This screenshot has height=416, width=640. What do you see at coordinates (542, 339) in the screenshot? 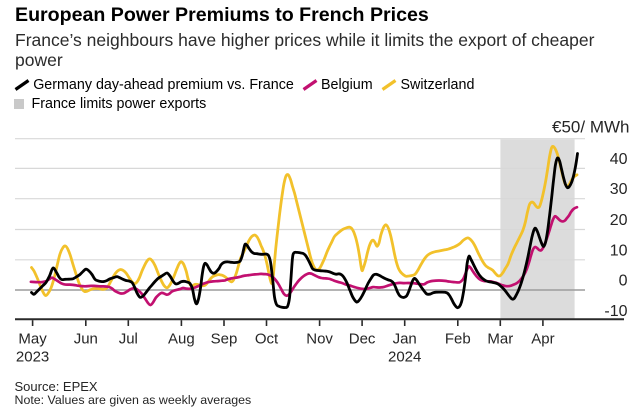
I see `svg-text: Apr` at bounding box center [542, 339].